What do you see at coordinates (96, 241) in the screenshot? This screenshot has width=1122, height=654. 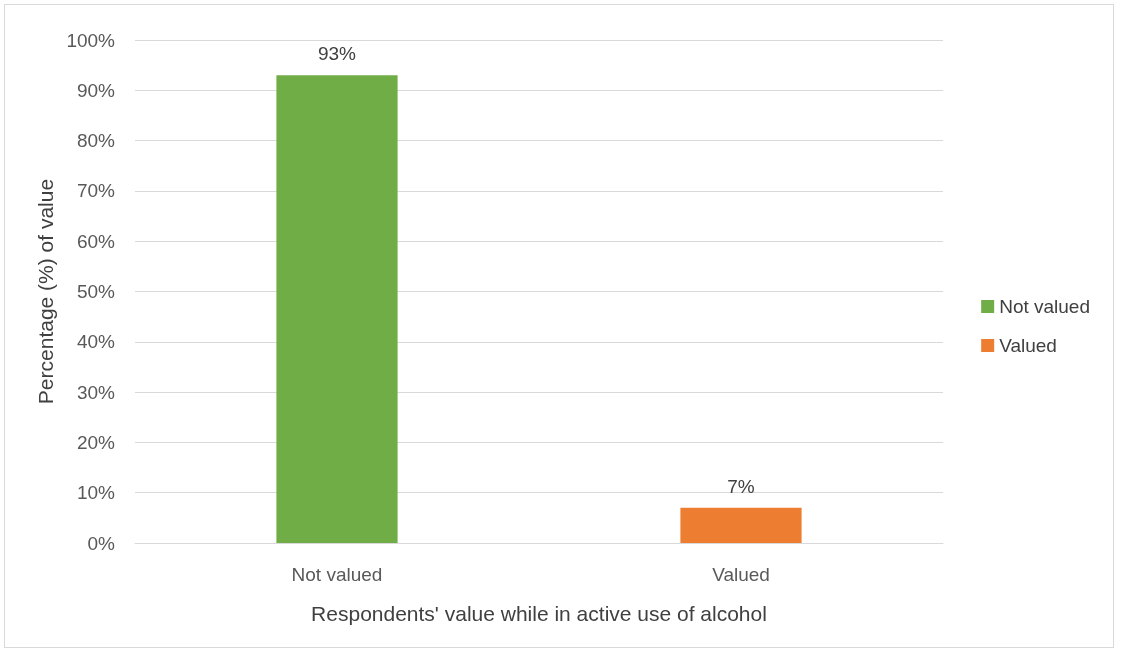 I see `y-tick-label: 60%` at bounding box center [96, 241].